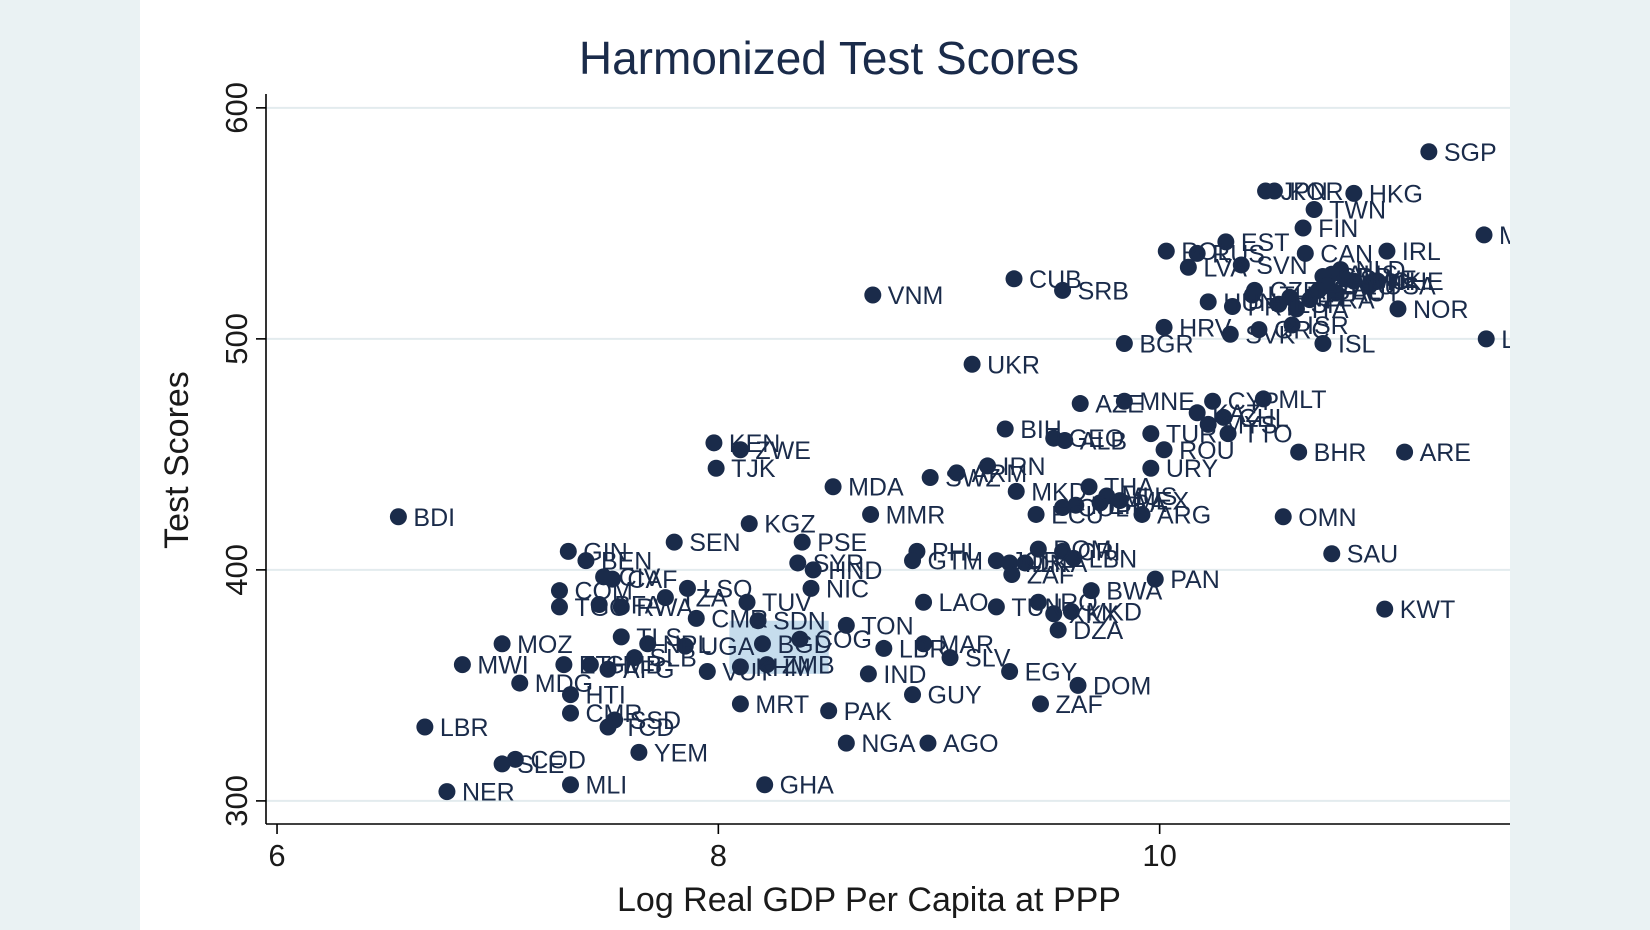 This screenshot has width=1650, height=930. Describe the element at coordinates (1192, 469) in the screenshot. I see `point-label: URY` at that location.